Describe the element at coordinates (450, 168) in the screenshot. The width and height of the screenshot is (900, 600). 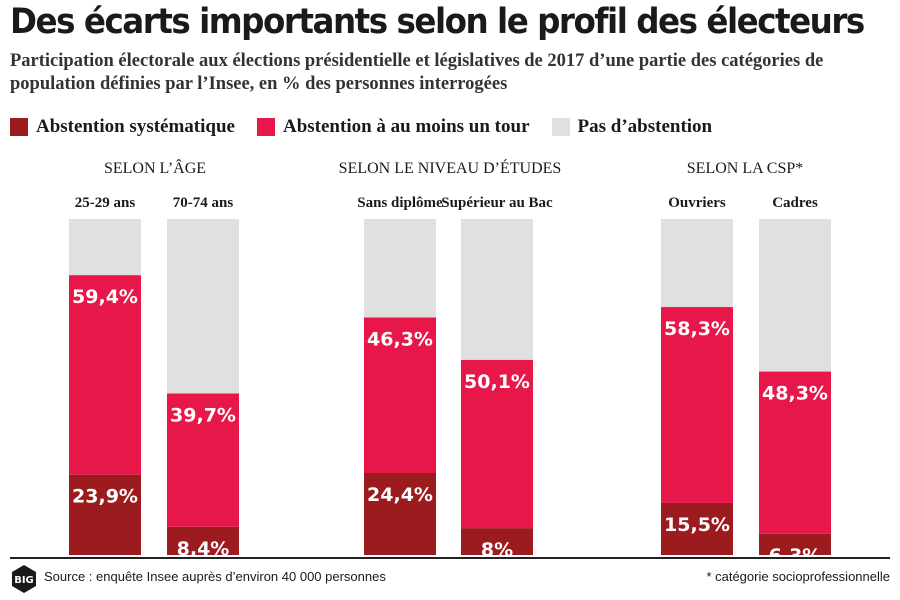
I see `group-title-education: SELON LE NIVEAU D’ÉTUDES` at that location.